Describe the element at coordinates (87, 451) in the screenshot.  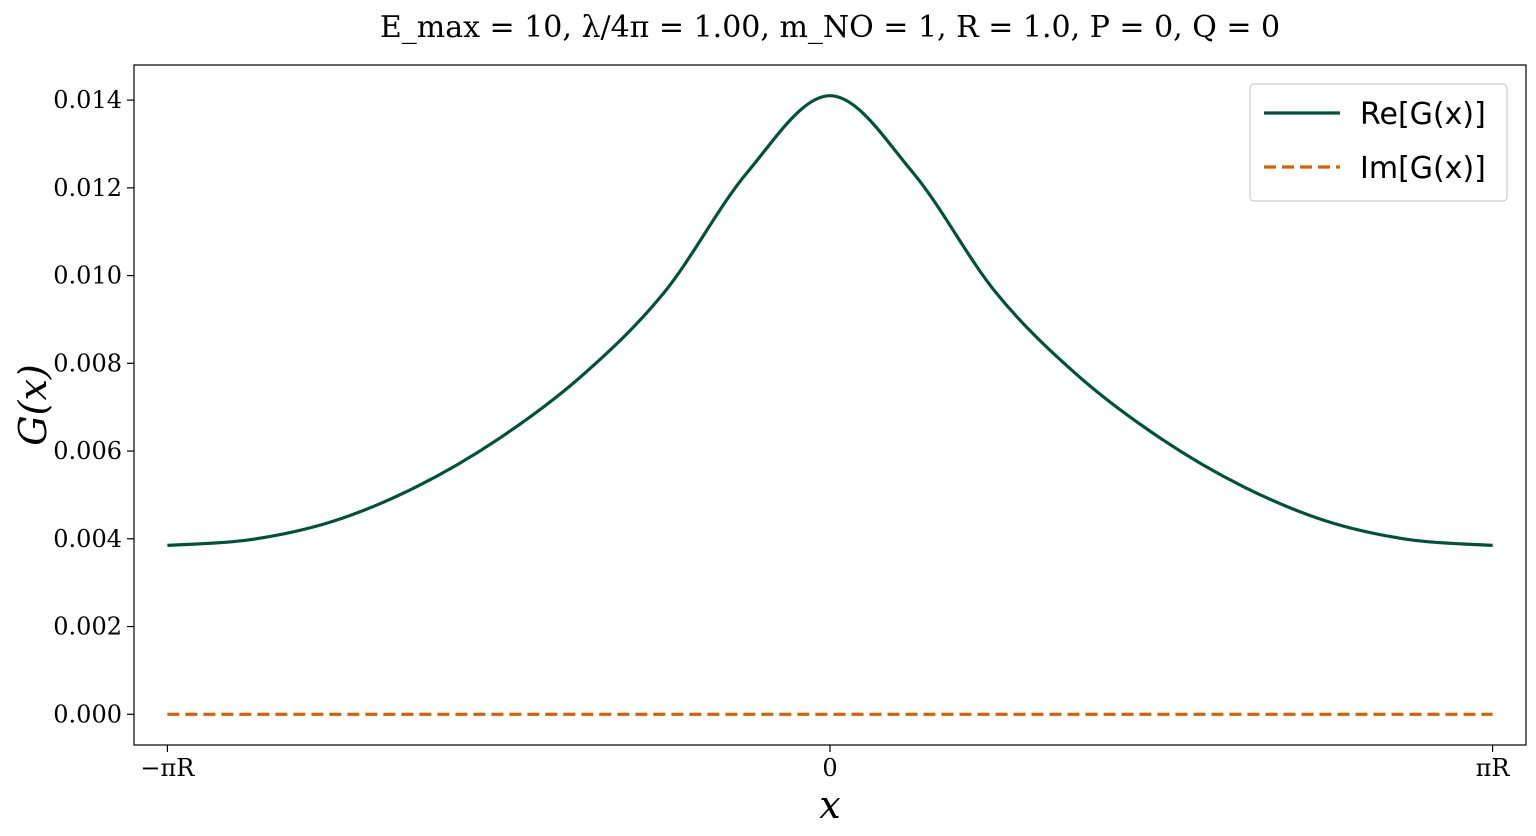
I see `y-tick-label: 0.006` at that location.